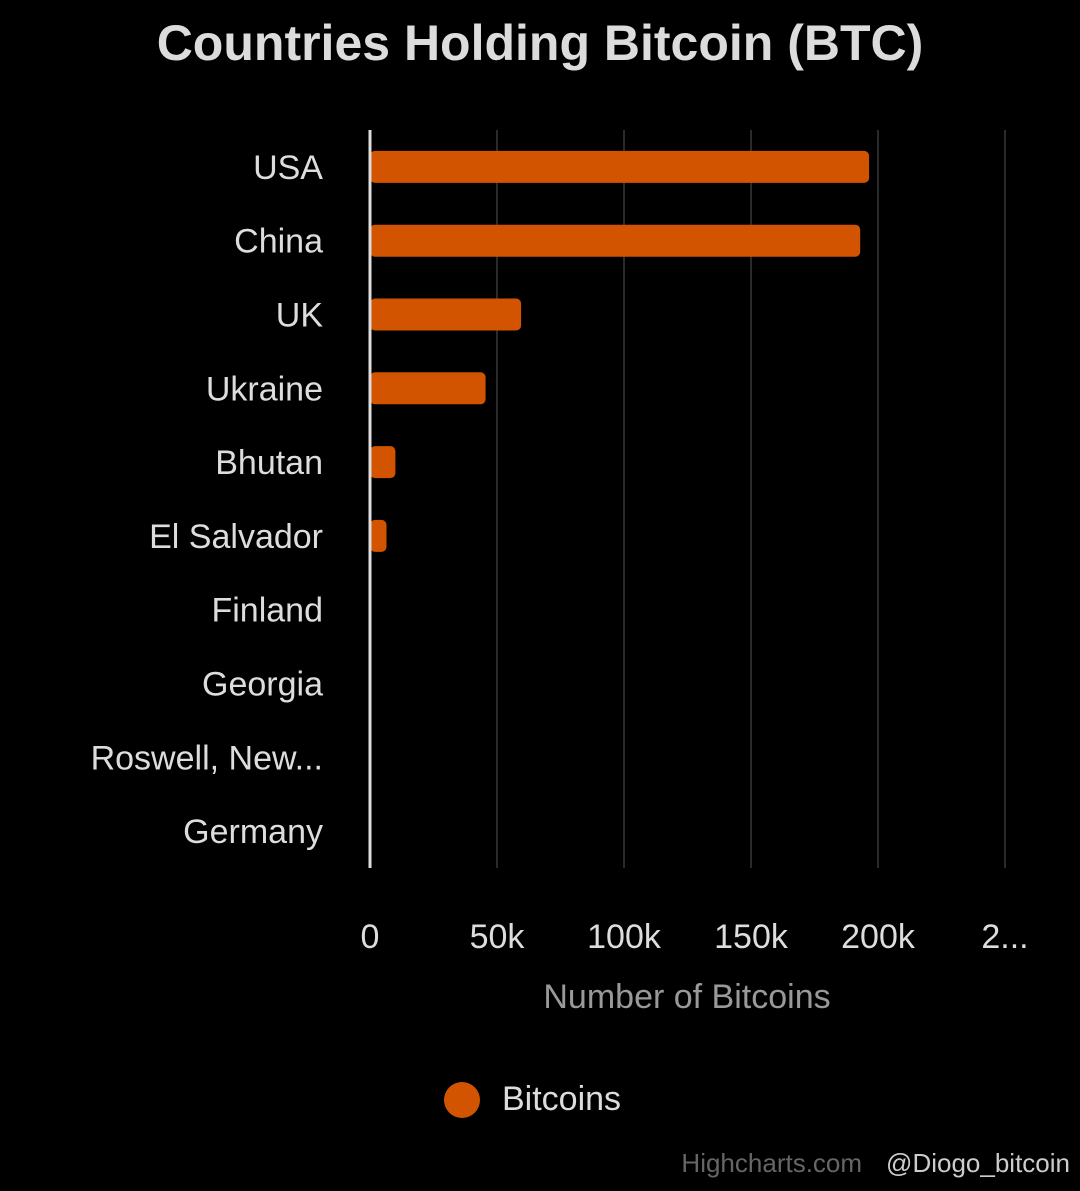 Image resolution: width=1080 pixels, height=1191 pixels. I want to click on x-tick-label: 100k, so click(624, 937).